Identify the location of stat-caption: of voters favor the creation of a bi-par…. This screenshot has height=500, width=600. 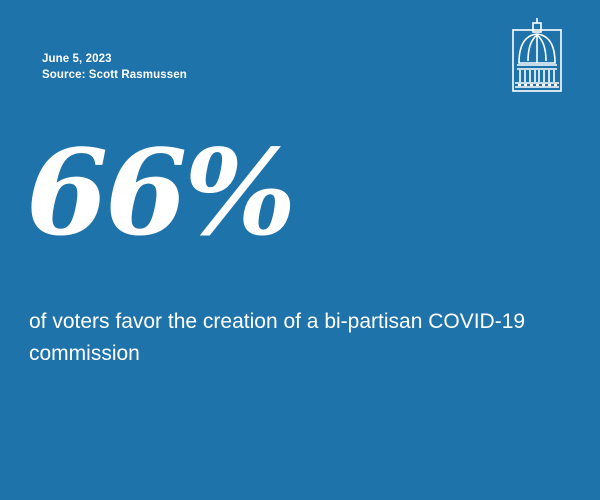
(277, 337).